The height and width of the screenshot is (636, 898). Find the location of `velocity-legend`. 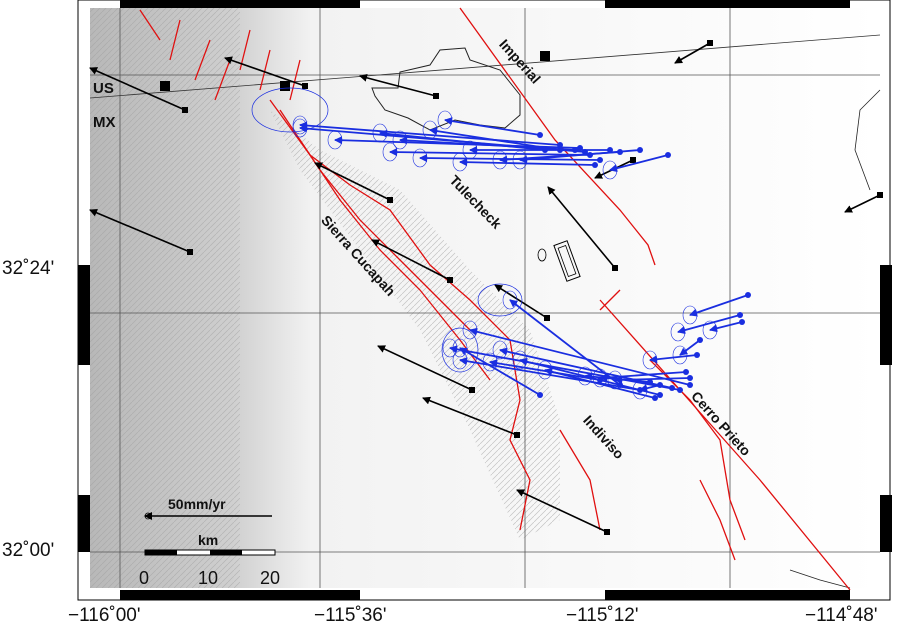

velocity-legend is located at coordinates (208, 516).